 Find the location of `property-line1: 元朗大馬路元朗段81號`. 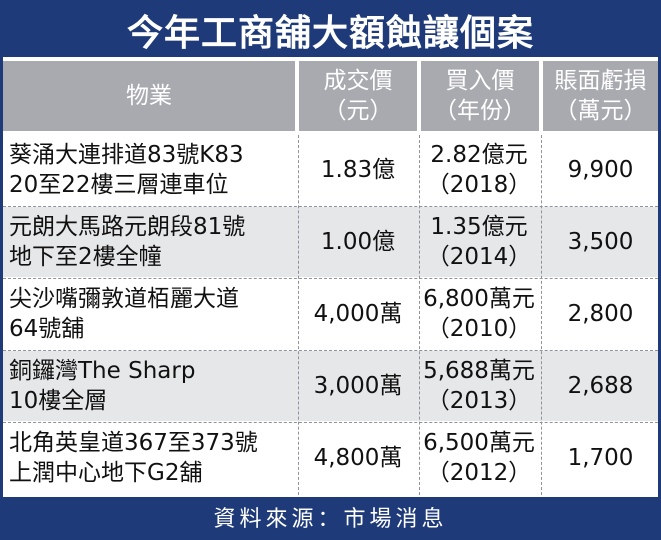

property-line1: 元朗大馬路元朗段81號 is located at coordinates (127, 227).